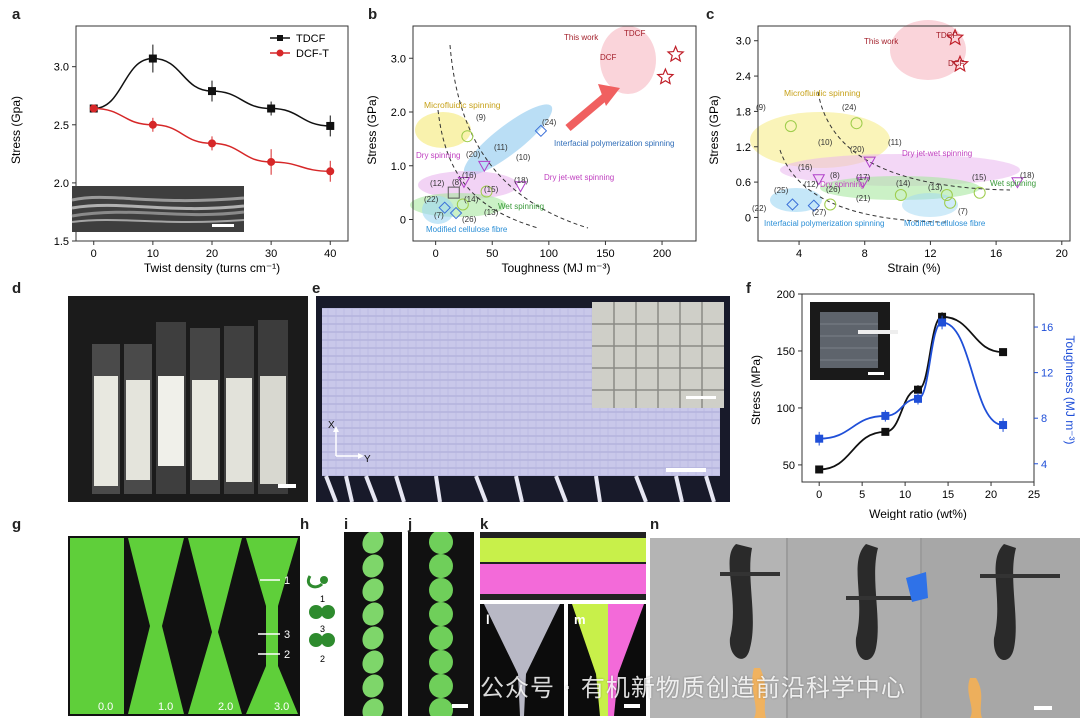 This screenshot has width=1080, height=726. What do you see at coordinates (331, 425) in the screenshot?
I see `axis-label-x: X` at bounding box center [331, 425].